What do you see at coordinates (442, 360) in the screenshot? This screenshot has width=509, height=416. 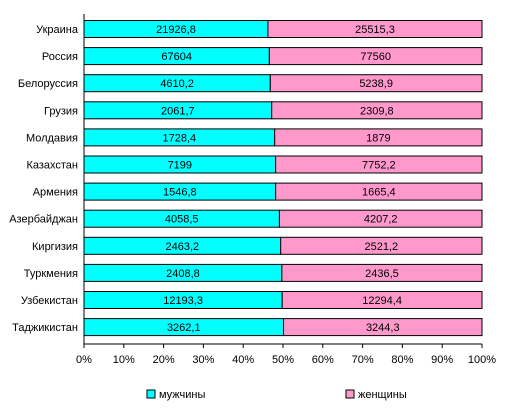 I see `x-tick-label: 90%` at bounding box center [442, 360].